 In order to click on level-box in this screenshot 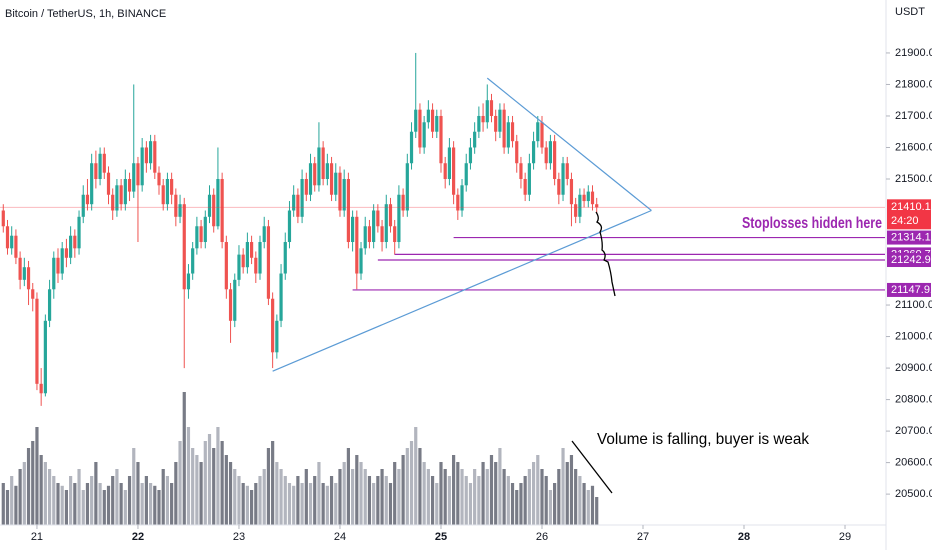, I will do `click(909, 237)`.